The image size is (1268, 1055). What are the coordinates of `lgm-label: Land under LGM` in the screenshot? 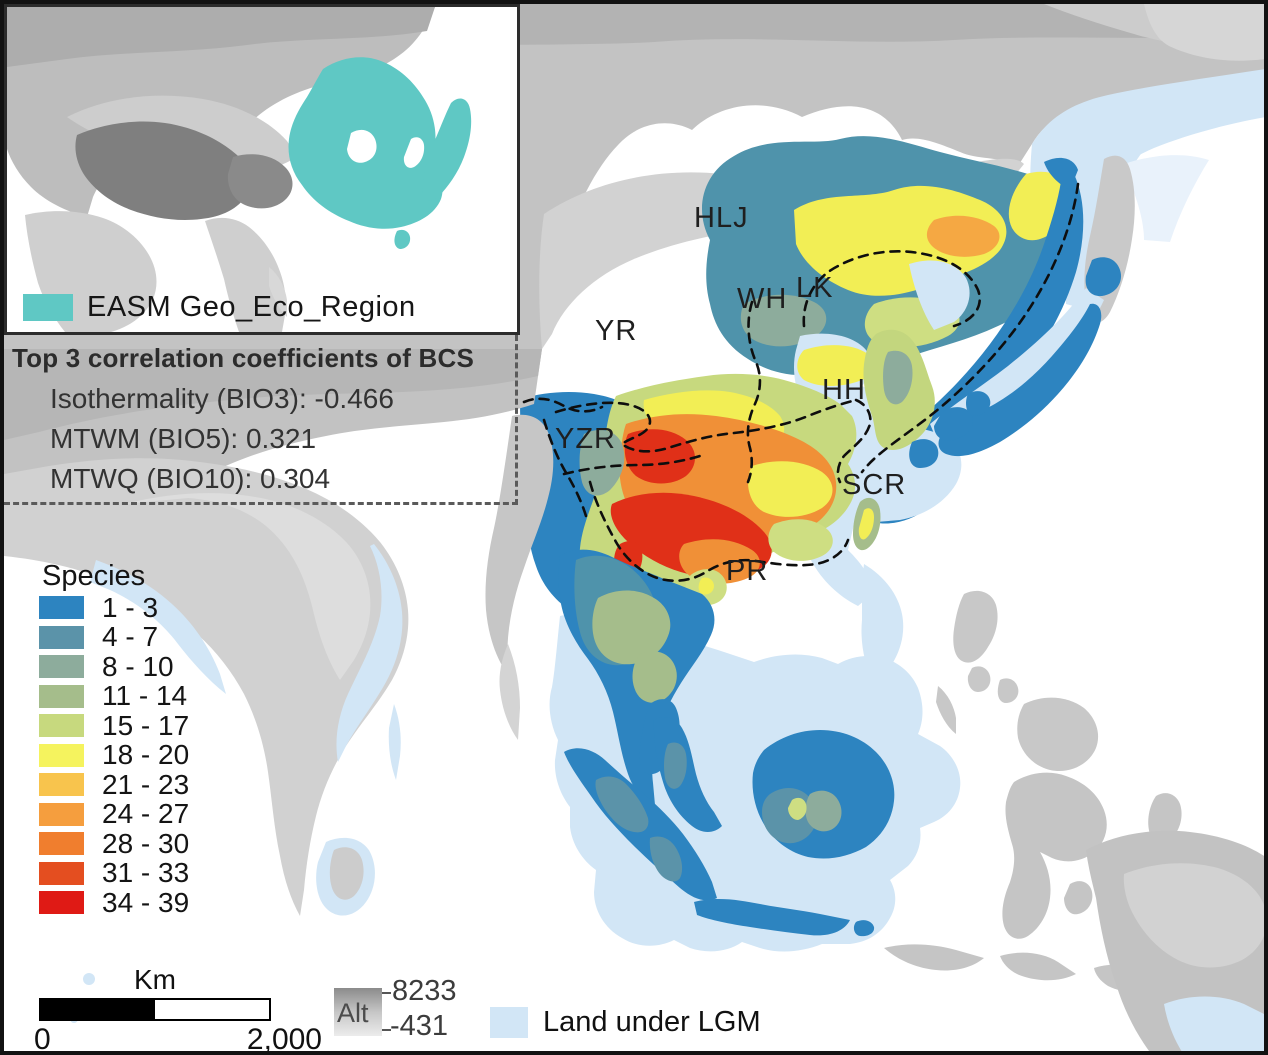 It's located at (652, 1022).